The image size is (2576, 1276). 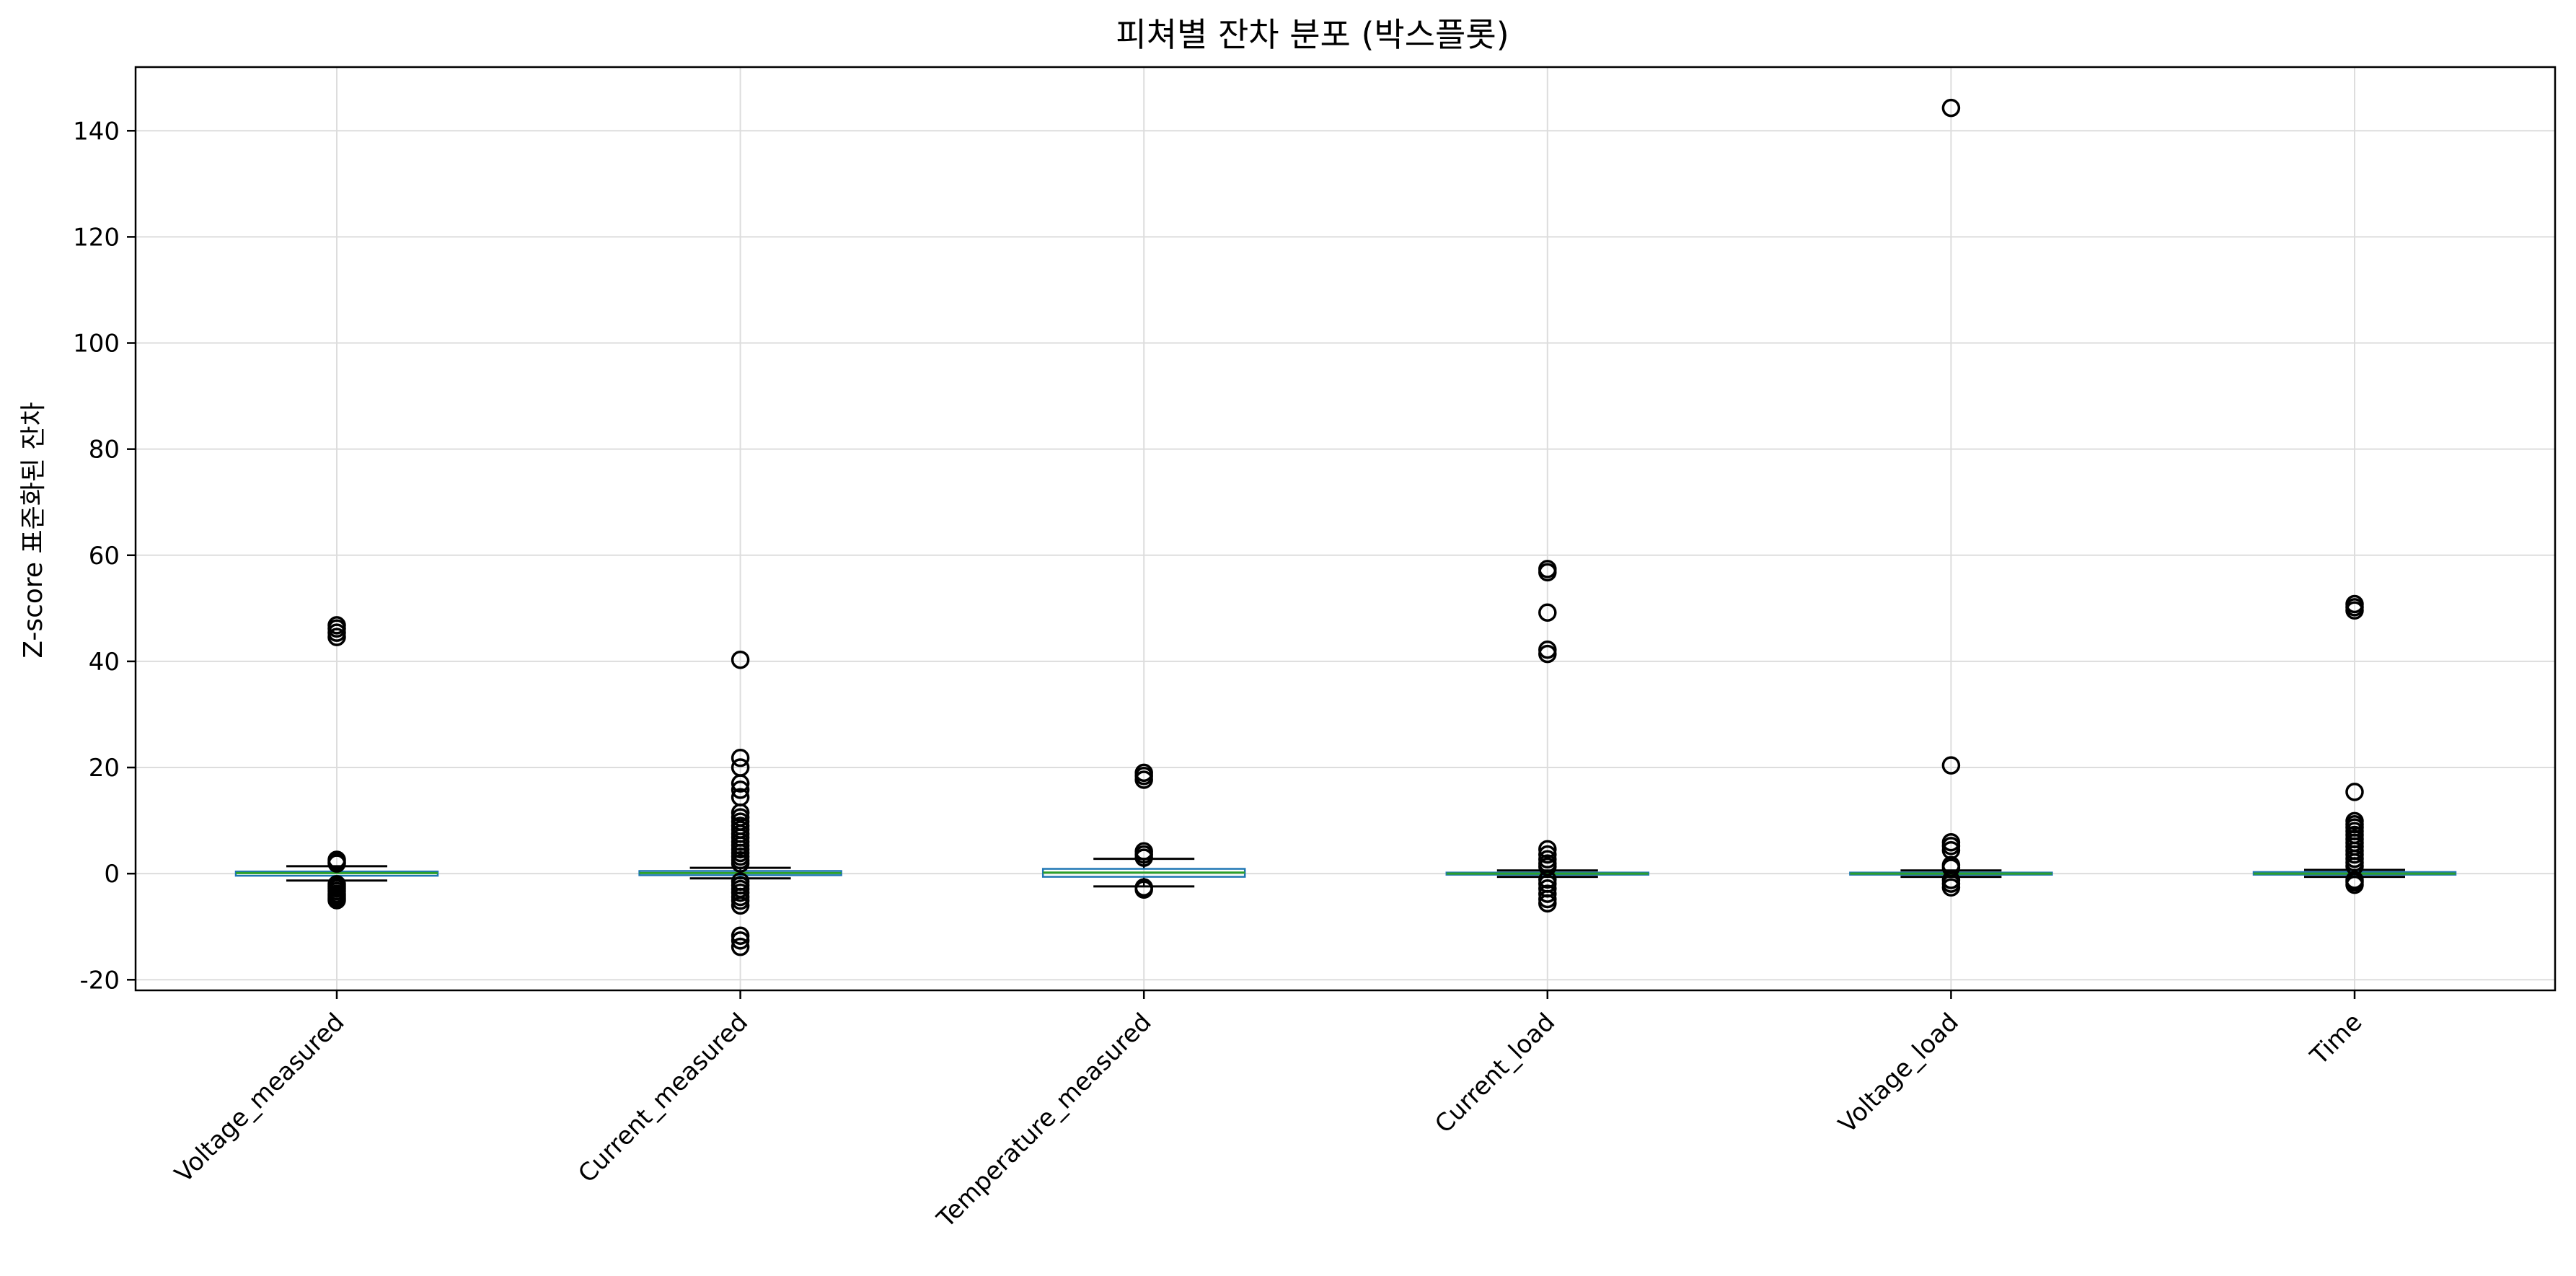 I want to click on box-Temperature_measured, so click(x=1143, y=873).